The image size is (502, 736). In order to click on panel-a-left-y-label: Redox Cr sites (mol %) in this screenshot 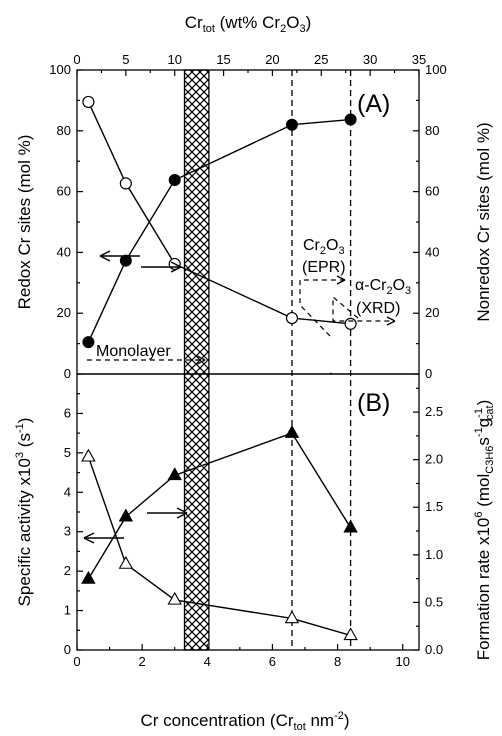, I will do `click(24, 222)`.